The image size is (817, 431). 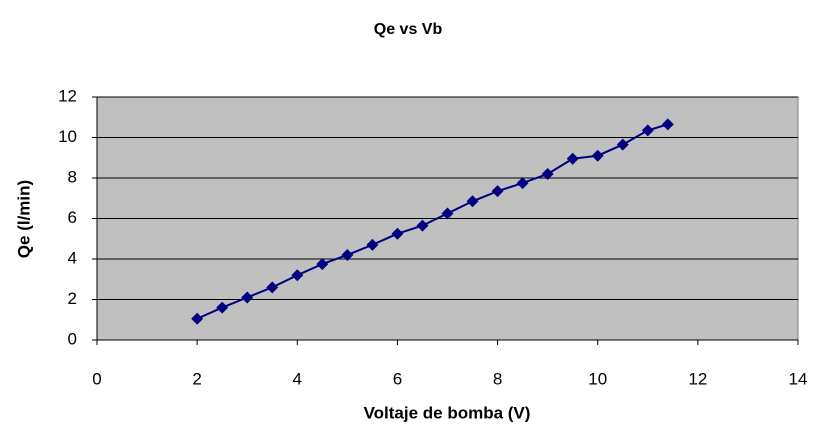 What do you see at coordinates (72, 298) in the screenshot?
I see `y-tick-label: 2` at bounding box center [72, 298].